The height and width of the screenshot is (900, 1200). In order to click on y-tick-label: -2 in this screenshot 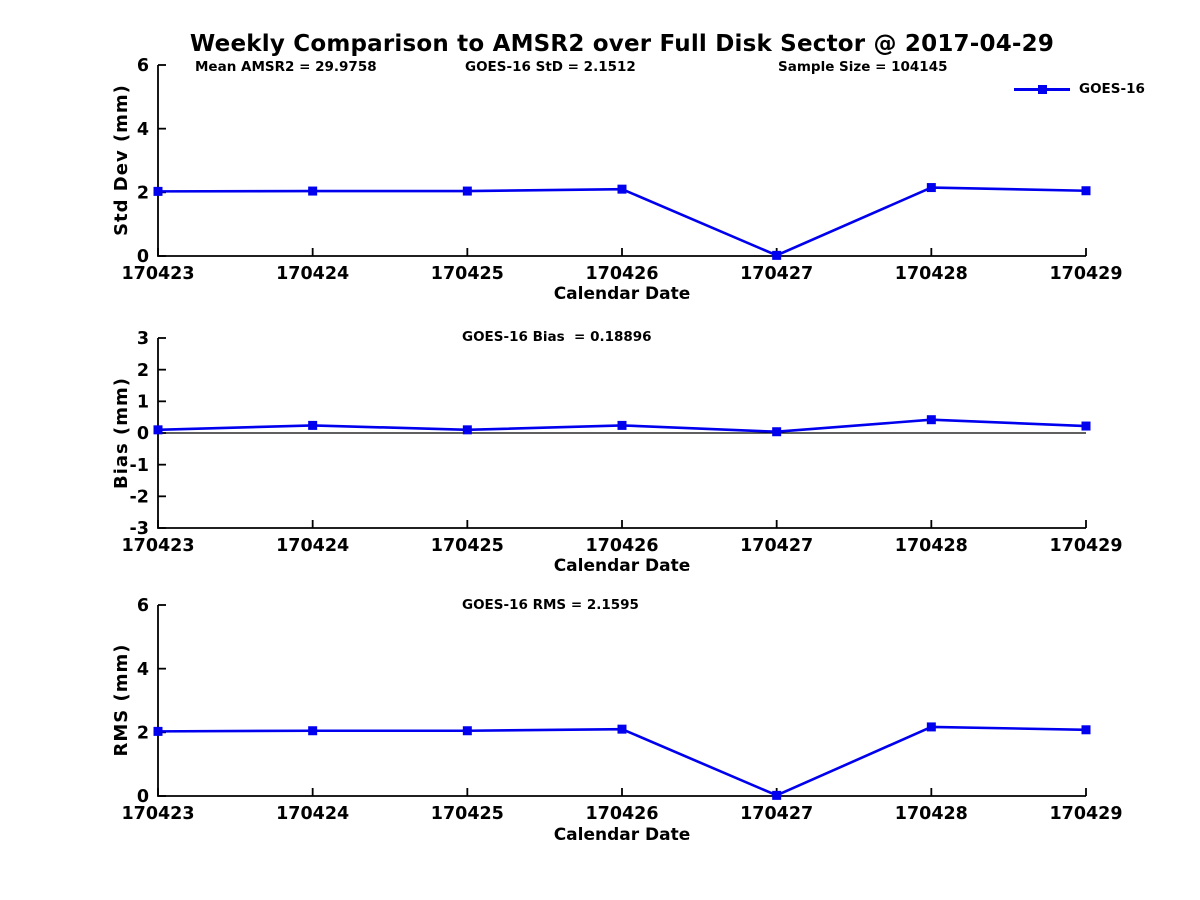, I will do `click(139, 497)`.